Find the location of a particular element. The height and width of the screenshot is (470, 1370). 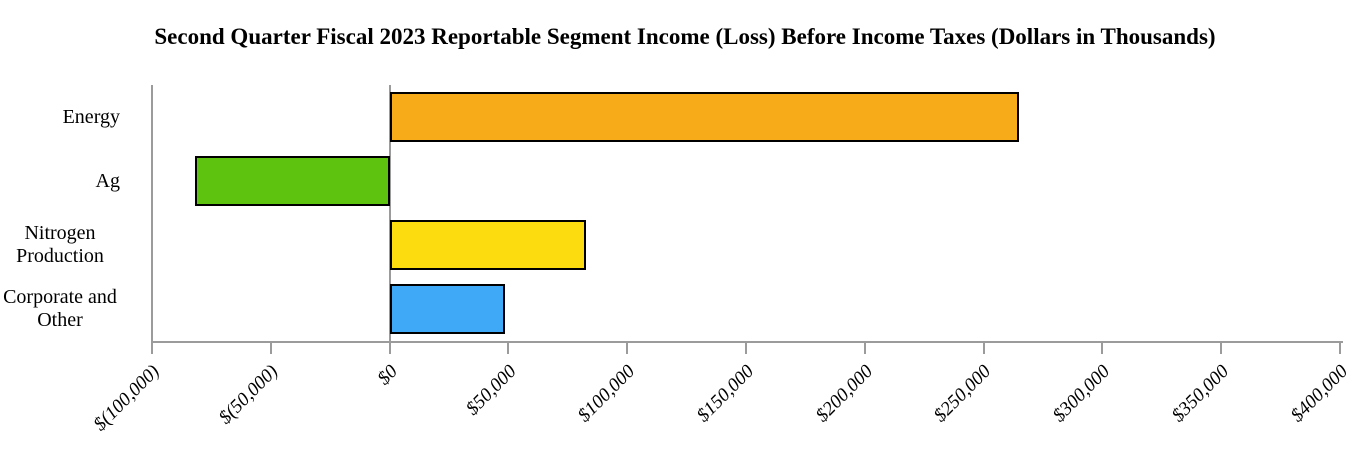

x-tick-label: $(50,000) is located at coordinates (249, 395).